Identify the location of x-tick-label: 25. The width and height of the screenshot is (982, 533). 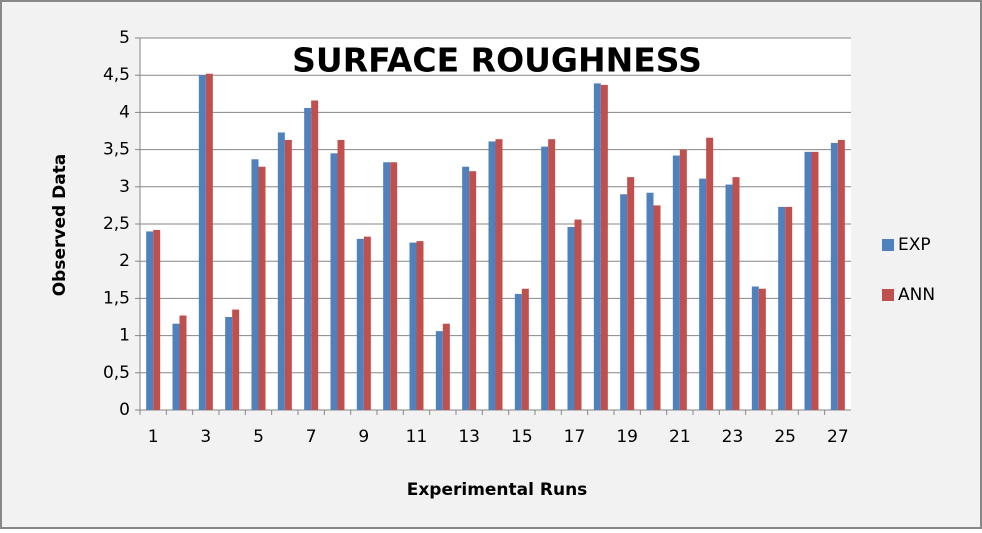
(785, 437).